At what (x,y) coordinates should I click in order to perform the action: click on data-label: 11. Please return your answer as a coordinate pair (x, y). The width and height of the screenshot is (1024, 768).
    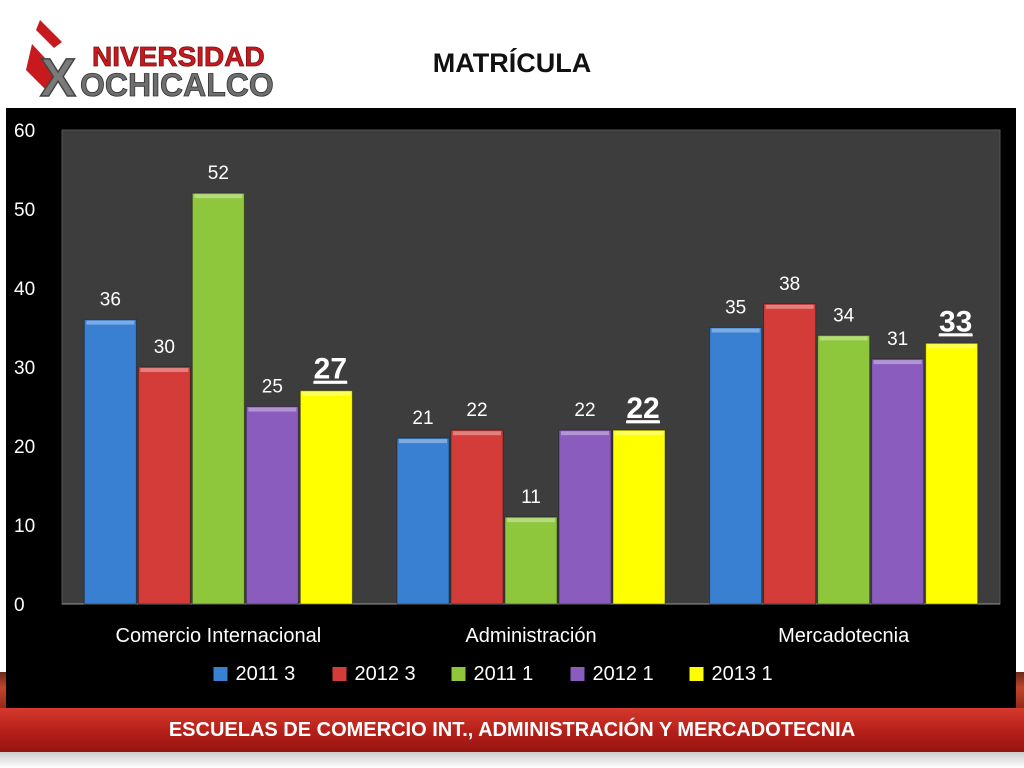
    Looking at the image, I should click on (531, 497).